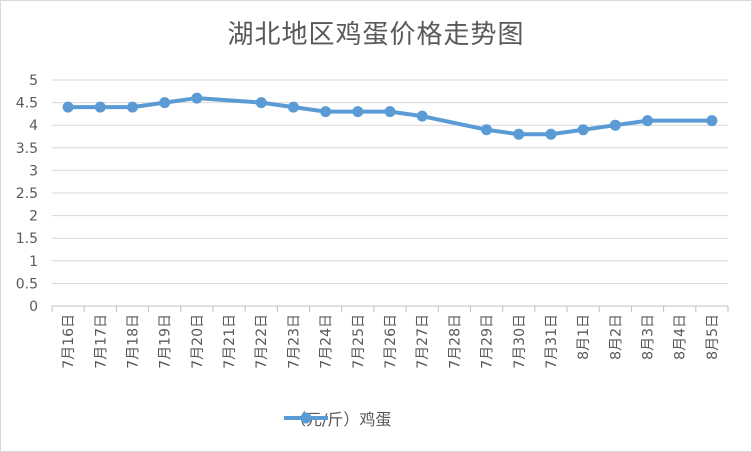  I want to click on x-tick-label: 7月19日, so click(166, 341).